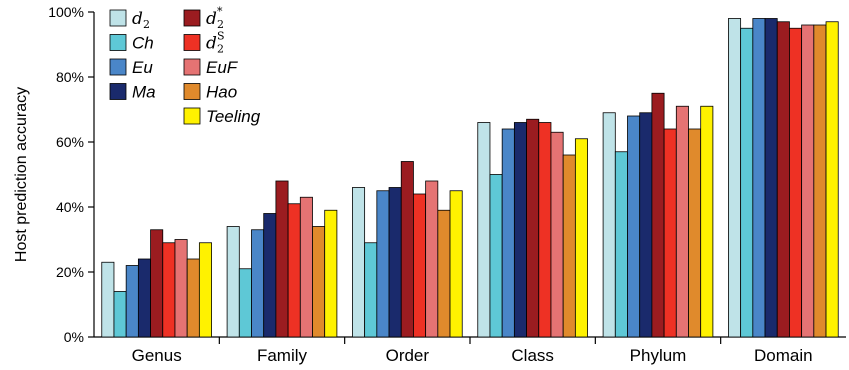  What do you see at coordinates (383, 264) in the screenshot?
I see `bar-eu-order` at bounding box center [383, 264].